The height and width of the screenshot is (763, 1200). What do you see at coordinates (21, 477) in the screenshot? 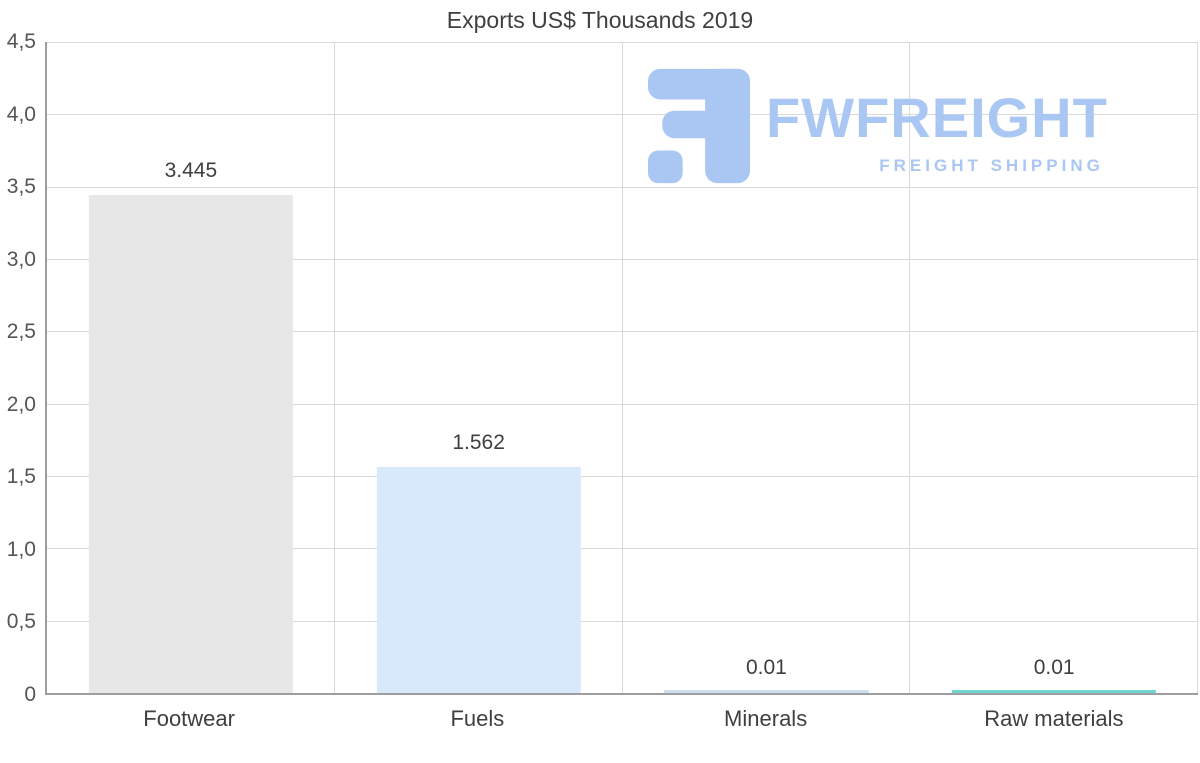
I see `y-tick-label: 1,5` at bounding box center [21, 477].